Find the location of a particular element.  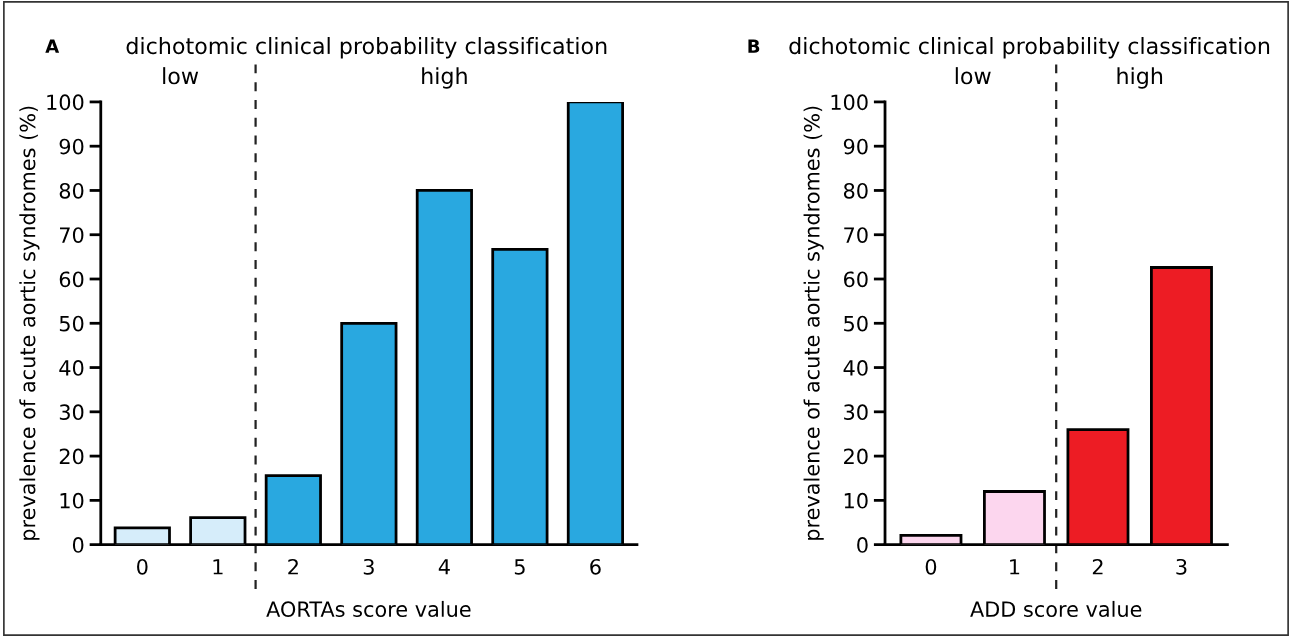

x-axis-title: AORTAs score value is located at coordinates (368, 609).